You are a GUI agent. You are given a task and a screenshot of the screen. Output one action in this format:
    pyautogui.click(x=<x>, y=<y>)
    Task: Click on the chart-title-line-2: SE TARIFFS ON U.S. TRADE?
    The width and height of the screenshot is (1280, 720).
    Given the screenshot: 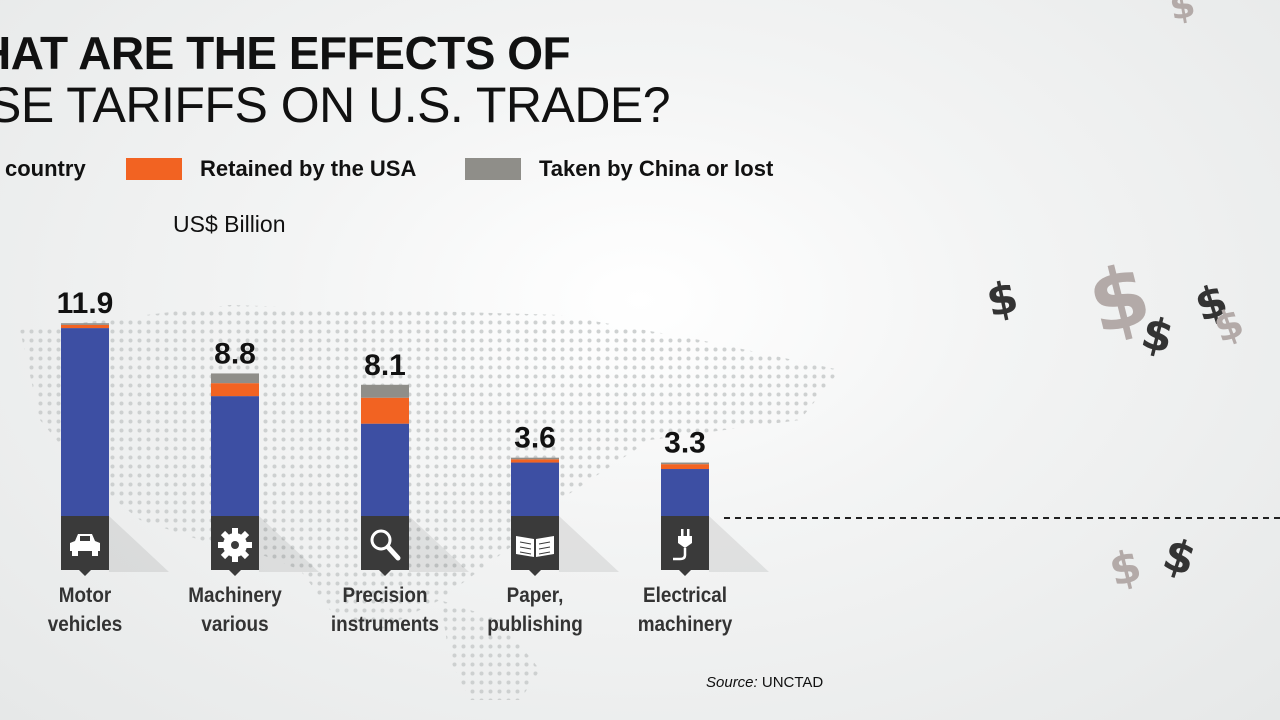 What is the action you would take?
    pyautogui.click(x=335, y=105)
    